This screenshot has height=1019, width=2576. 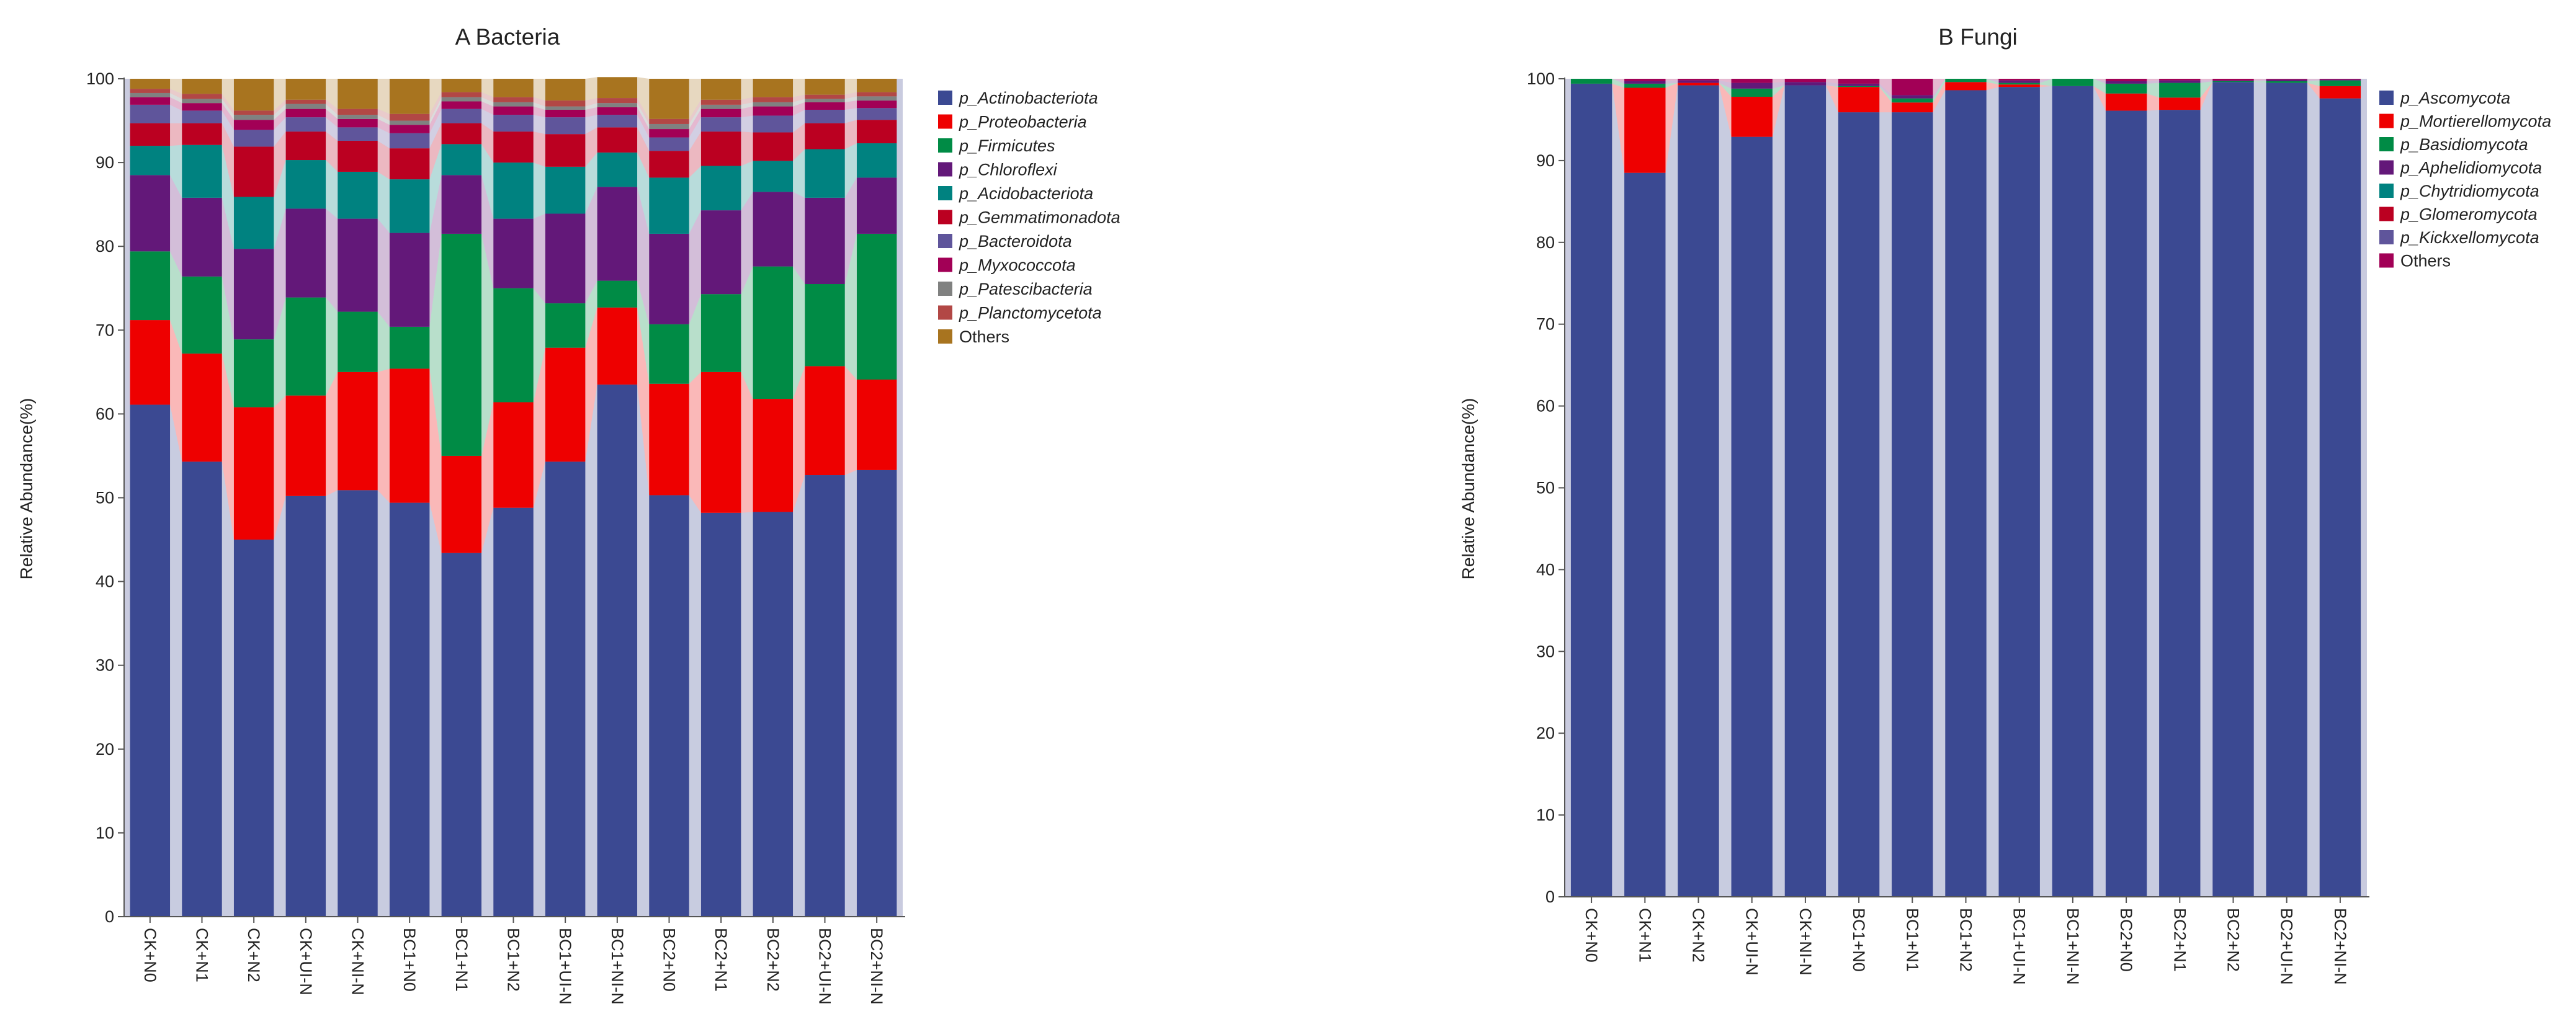 I want to click on bar-segment-p-mortierellomycota, so click(x=1698, y=84).